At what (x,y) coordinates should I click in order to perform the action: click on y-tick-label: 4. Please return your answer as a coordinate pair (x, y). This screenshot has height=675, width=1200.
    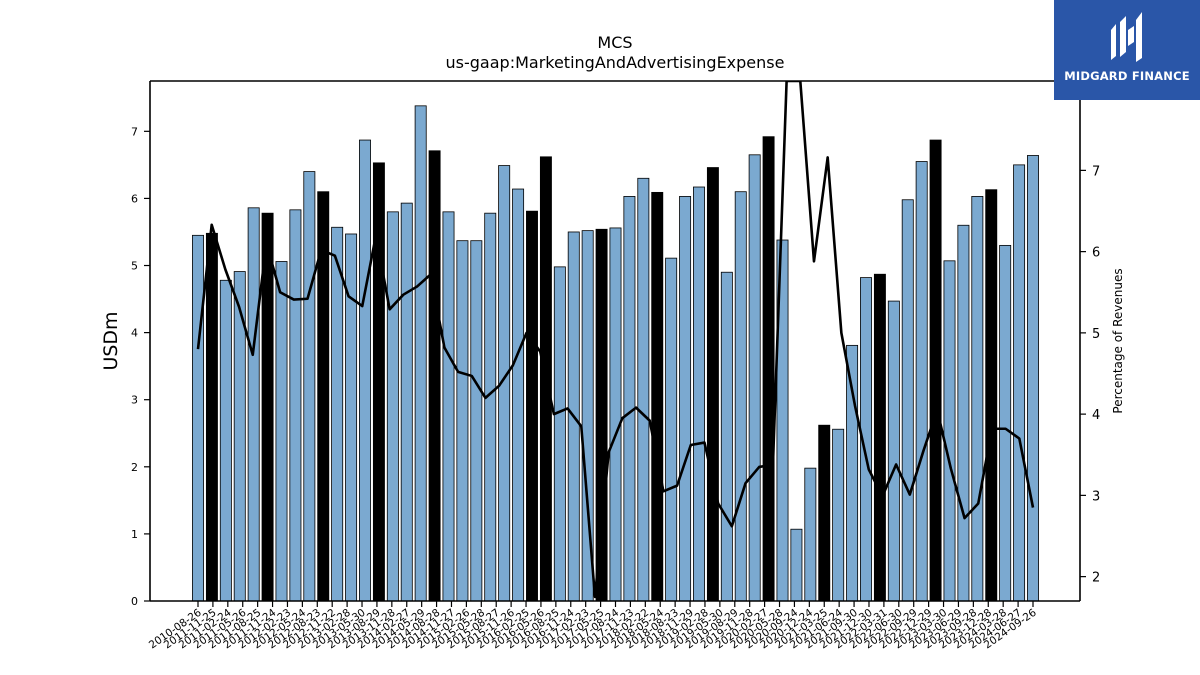
    Looking at the image, I should click on (134, 333).